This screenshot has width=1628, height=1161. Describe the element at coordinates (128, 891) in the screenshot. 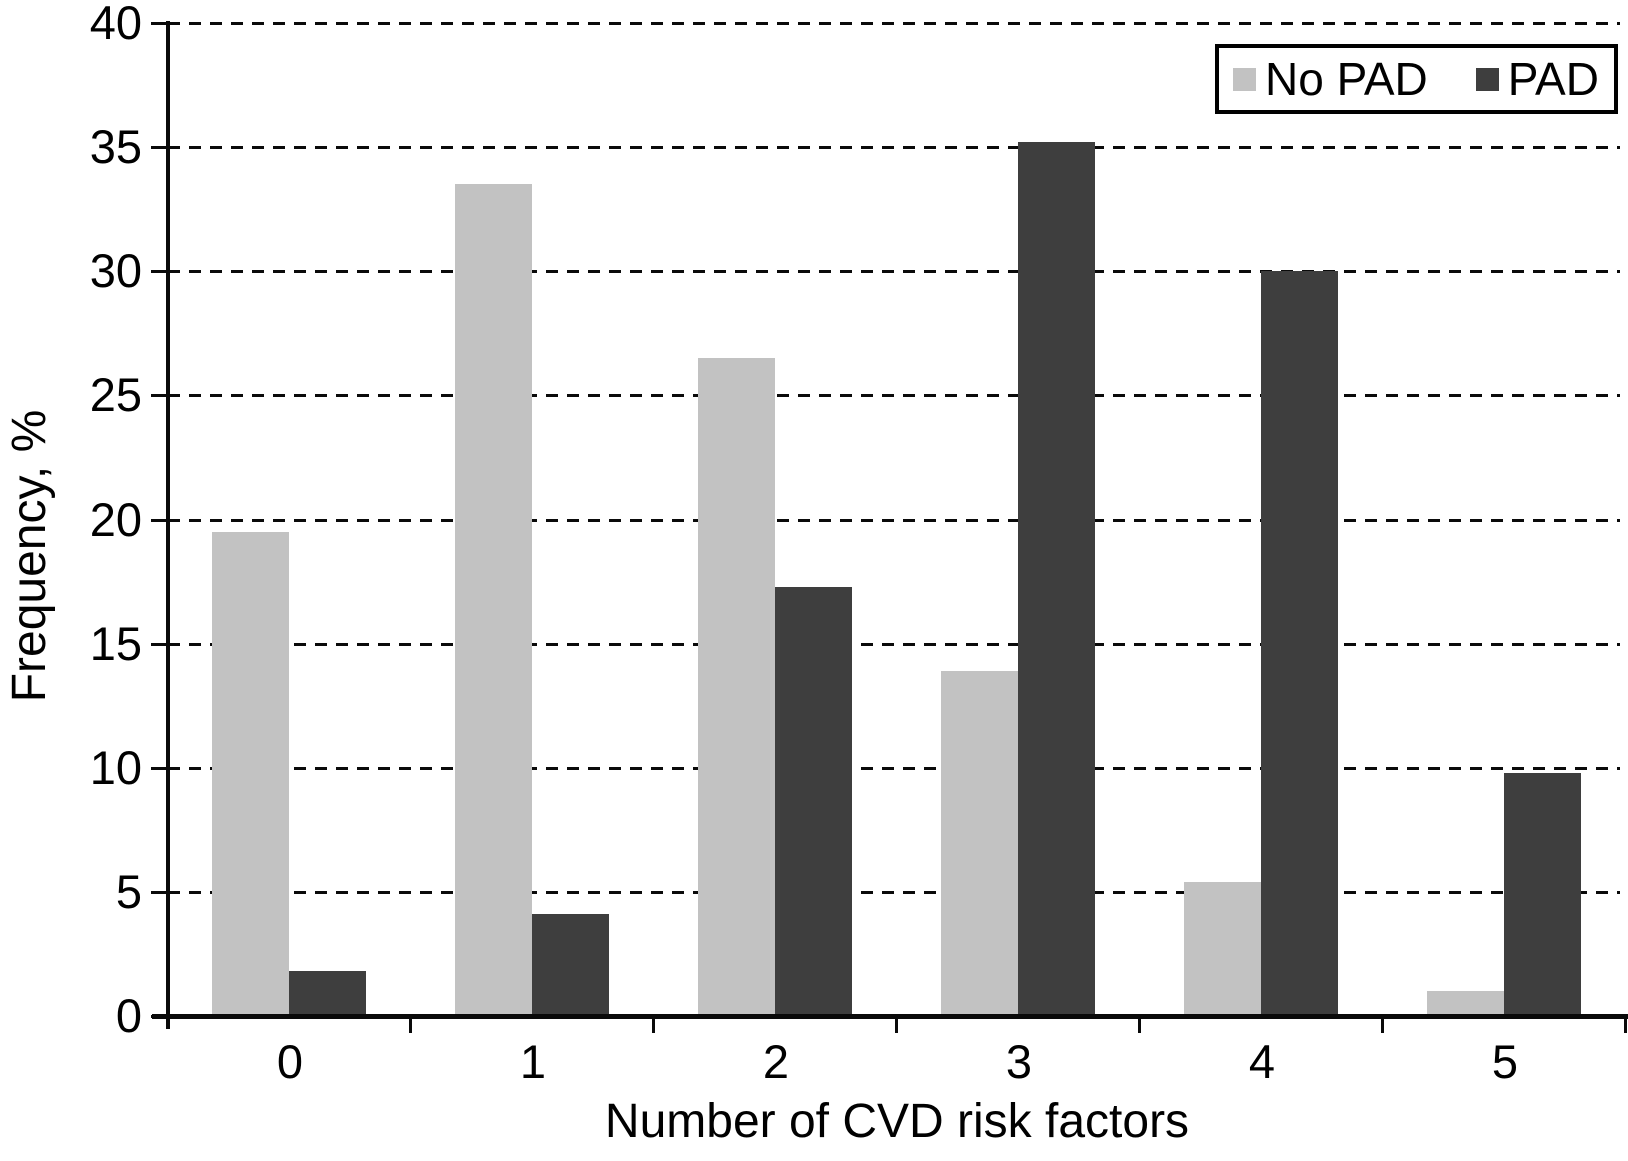

I see `y-tick-label-5: 5` at that location.